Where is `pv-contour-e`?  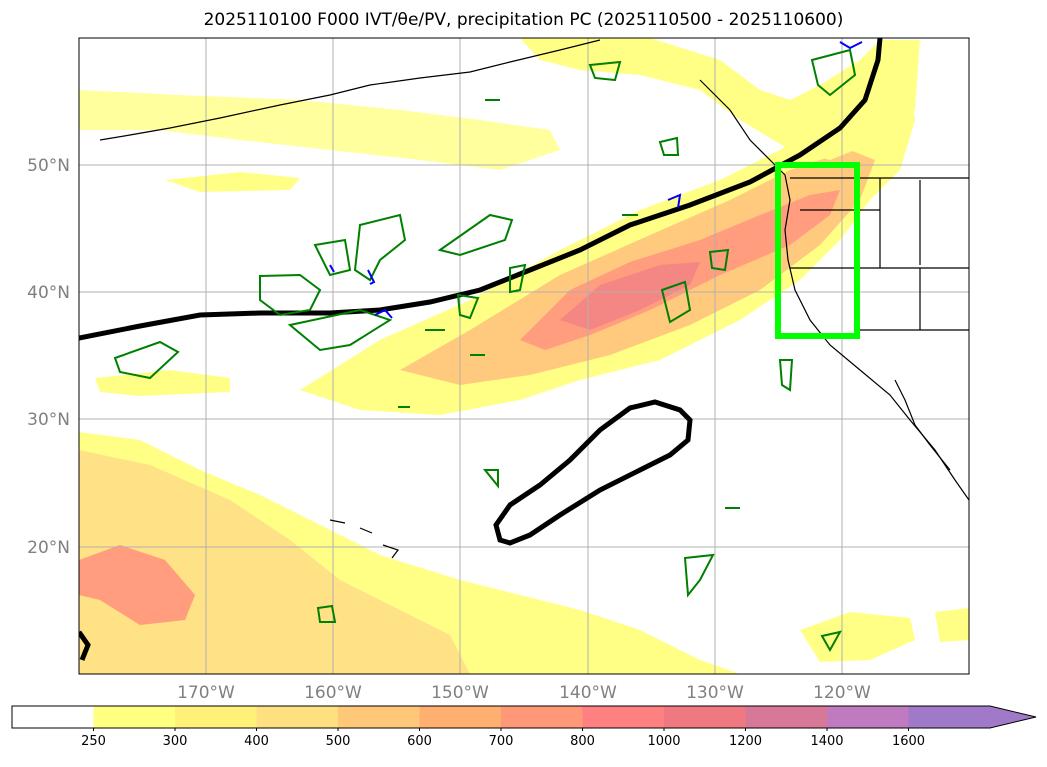 pv-contour-e is located at coordinates (340, 330).